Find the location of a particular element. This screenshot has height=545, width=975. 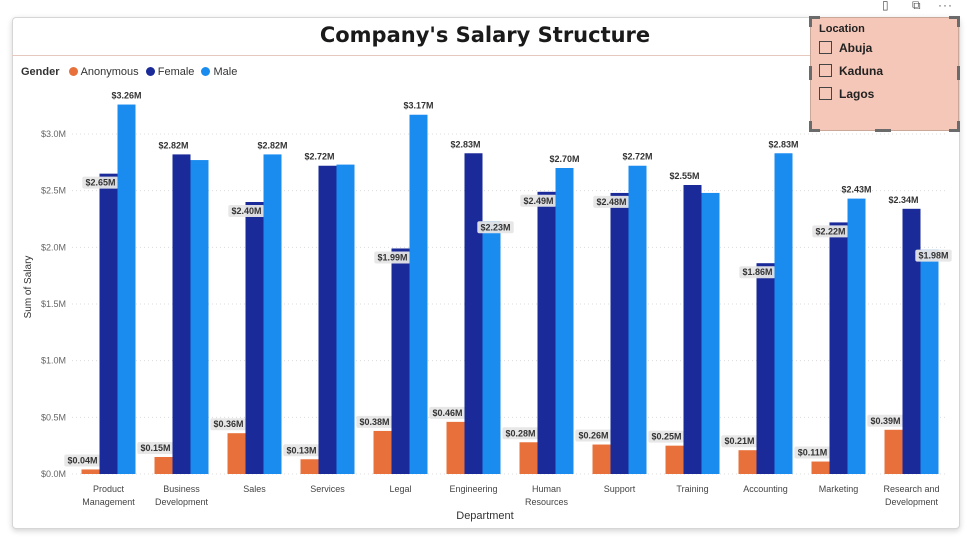

data-label-female: $2.22M is located at coordinates (830, 231).